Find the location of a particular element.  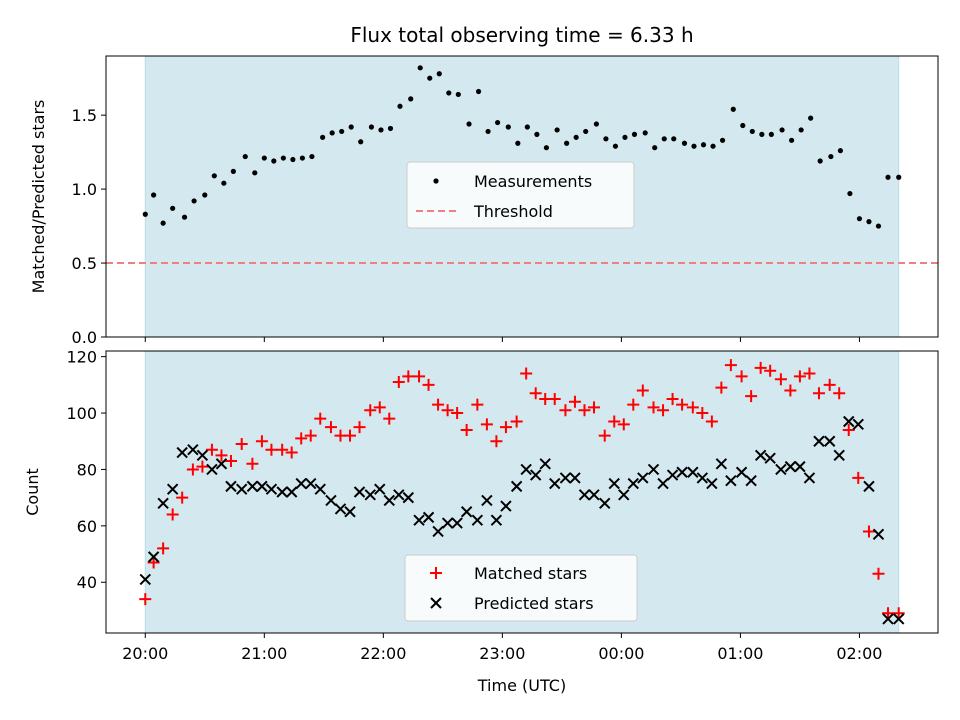

ratio-y-axis-label: Matched/Predicted stars is located at coordinates (38, 197).